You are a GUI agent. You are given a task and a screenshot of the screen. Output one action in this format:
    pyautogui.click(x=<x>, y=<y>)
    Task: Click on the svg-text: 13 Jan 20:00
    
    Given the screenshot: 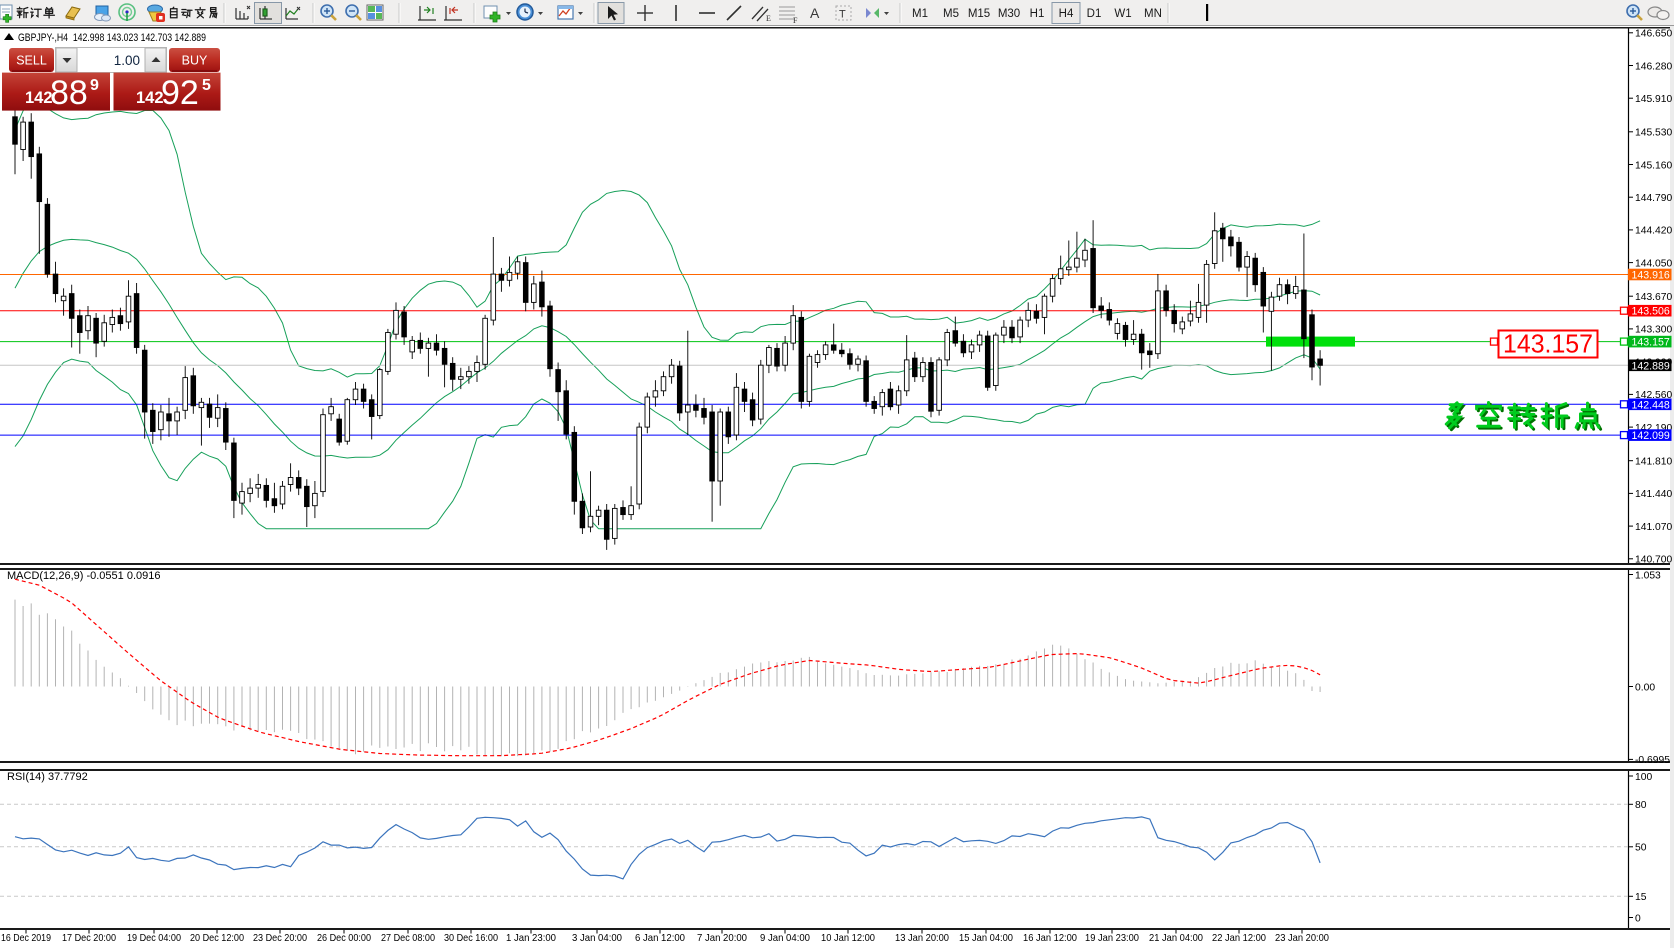 What is the action you would take?
    pyautogui.click(x=922, y=938)
    